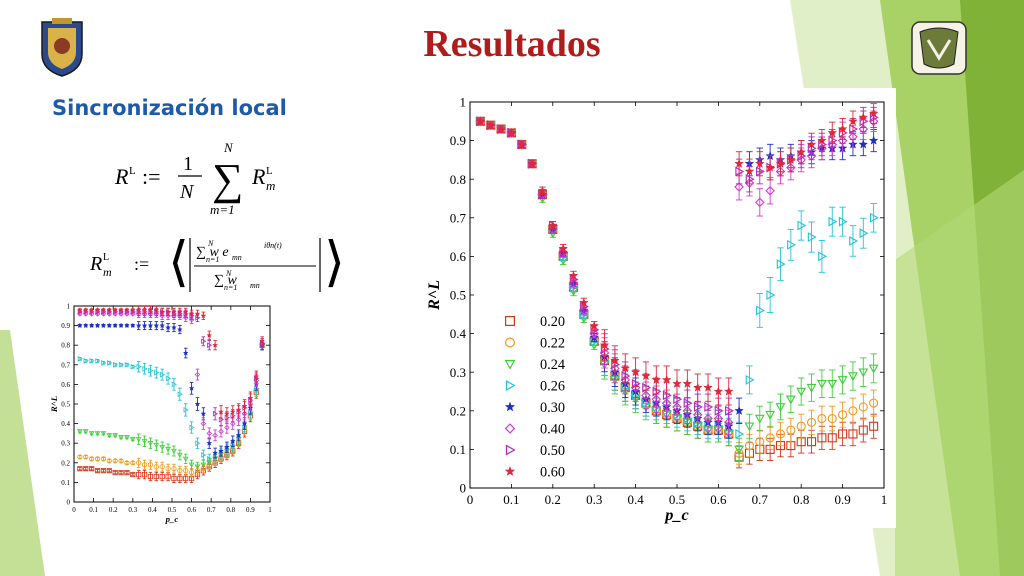 Image resolution: width=1024 pixels, height=576 pixels. Describe the element at coordinates (212, 252) in the screenshot. I see `svg-text: ∑ w e` at that location.